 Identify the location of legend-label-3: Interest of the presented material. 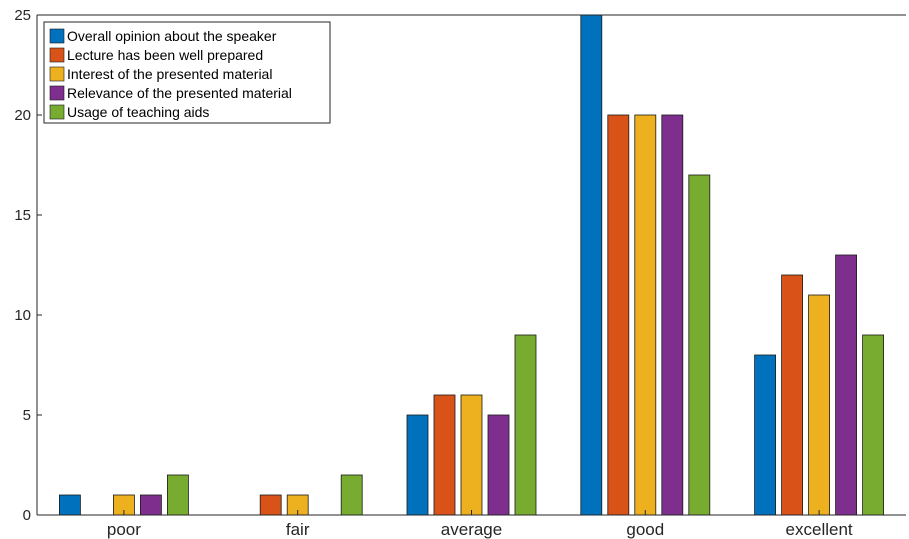
(169, 74).